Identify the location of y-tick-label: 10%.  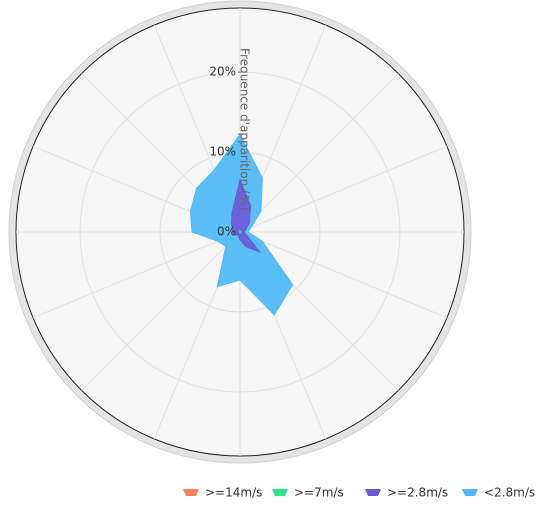
(222, 152).